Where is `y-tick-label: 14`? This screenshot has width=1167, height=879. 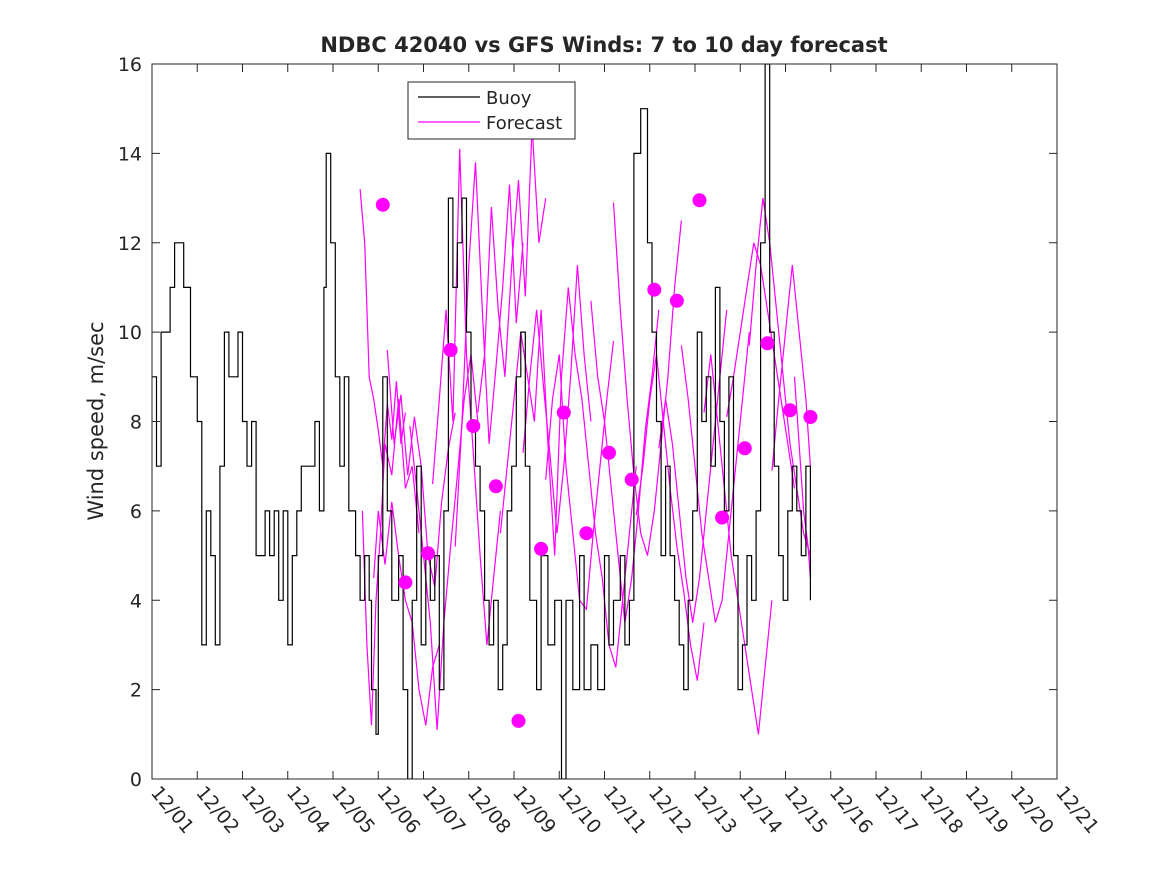
y-tick-label: 14 is located at coordinates (130, 154).